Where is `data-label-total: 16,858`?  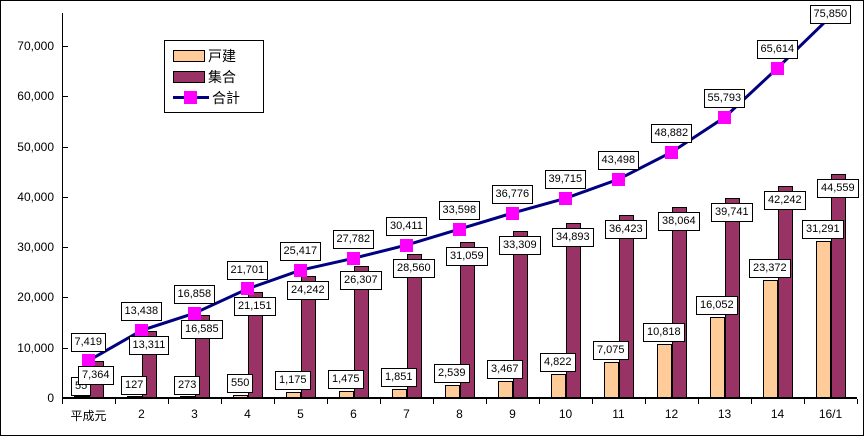 data-label-total: 16,858 is located at coordinates (194, 295).